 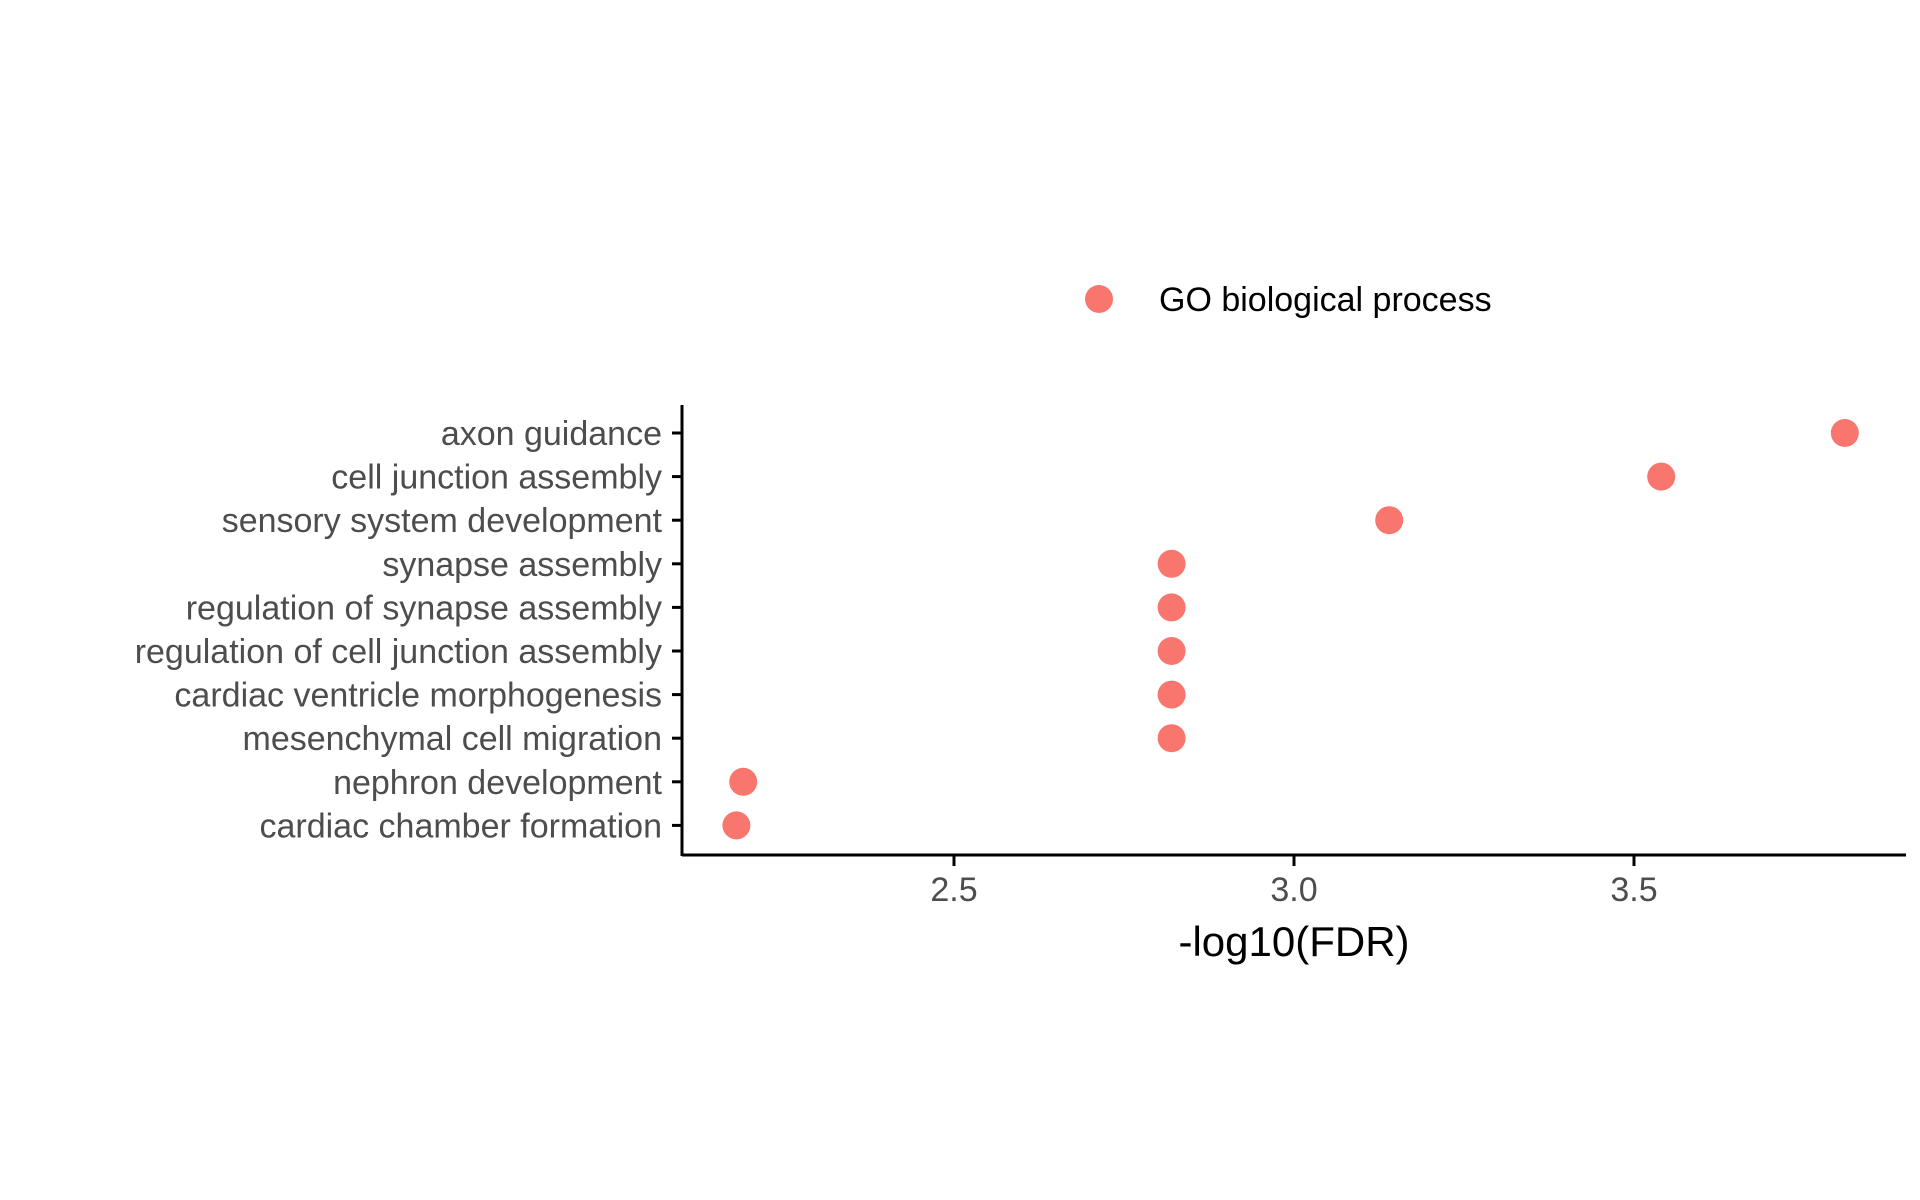 What do you see at coordinates (522, 565) in the screenshot?
I see `y-tick-label: synapse assembly` at bounding box center [522, 565].